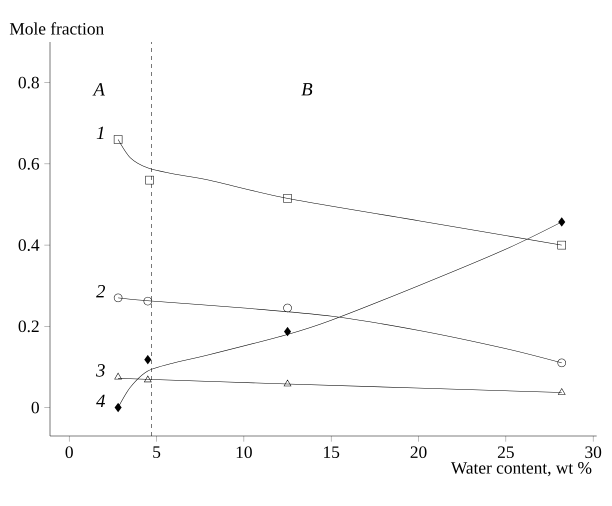  I want to click on annotation: B, so click(306, 89).